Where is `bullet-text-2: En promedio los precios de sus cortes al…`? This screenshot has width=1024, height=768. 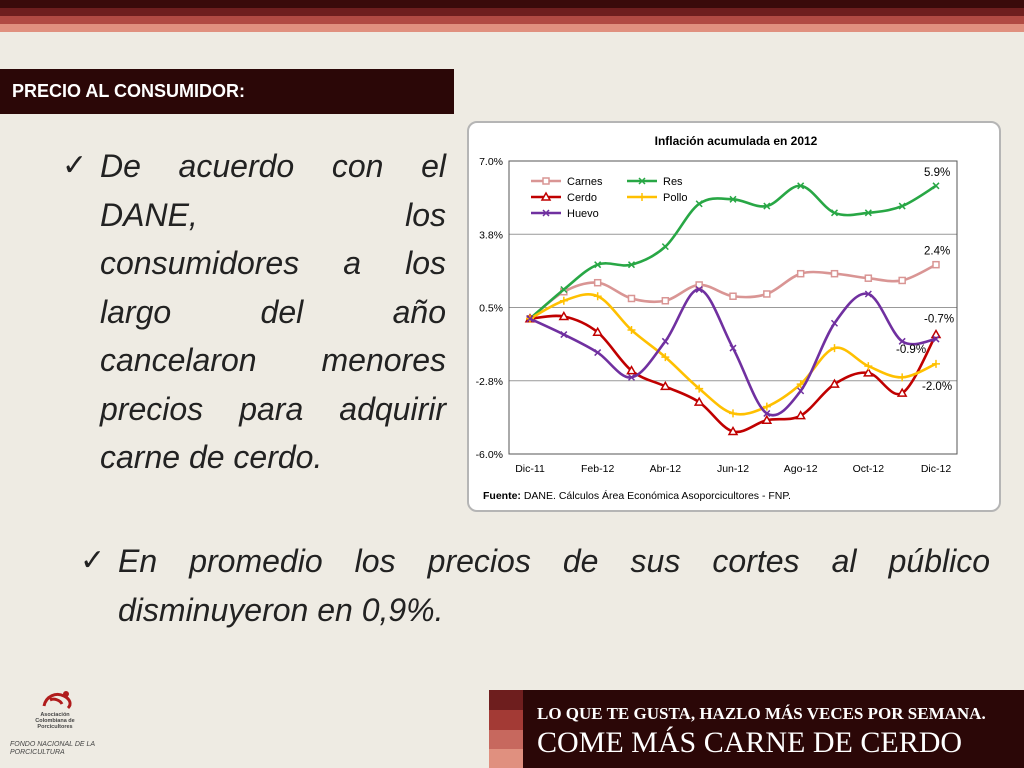 bullet-text-2: En promedio los precios de sus cortes al… is located at coordinates (554, 585).